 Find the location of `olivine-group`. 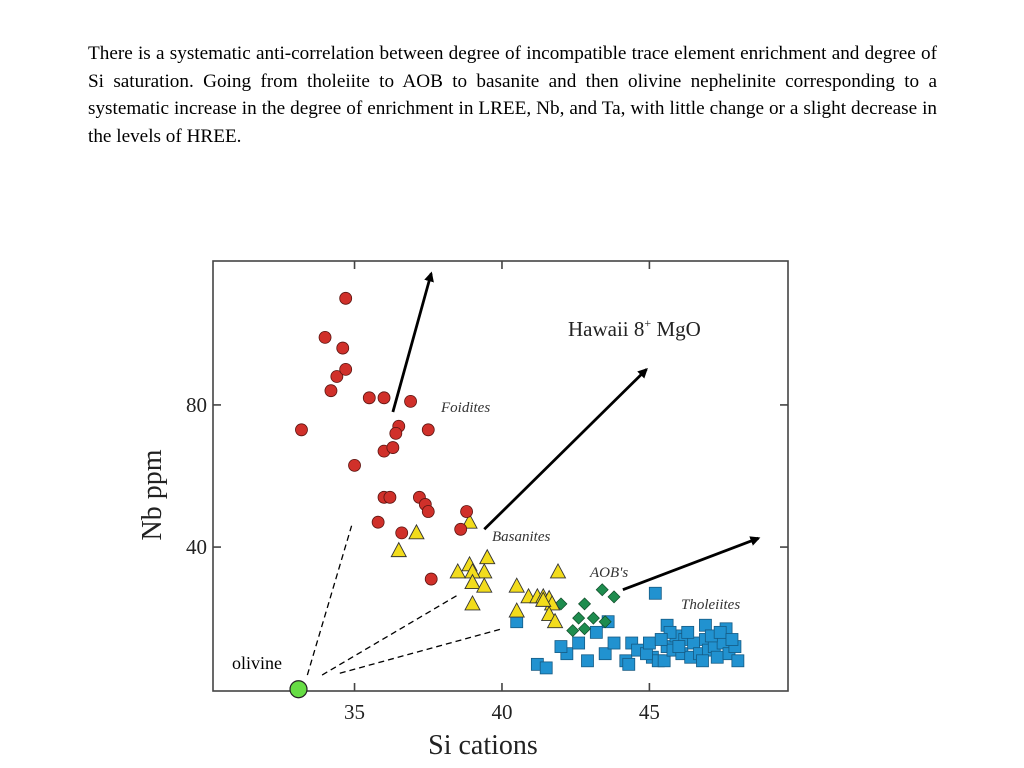

olivine-group is located at coordinates (298, 689).